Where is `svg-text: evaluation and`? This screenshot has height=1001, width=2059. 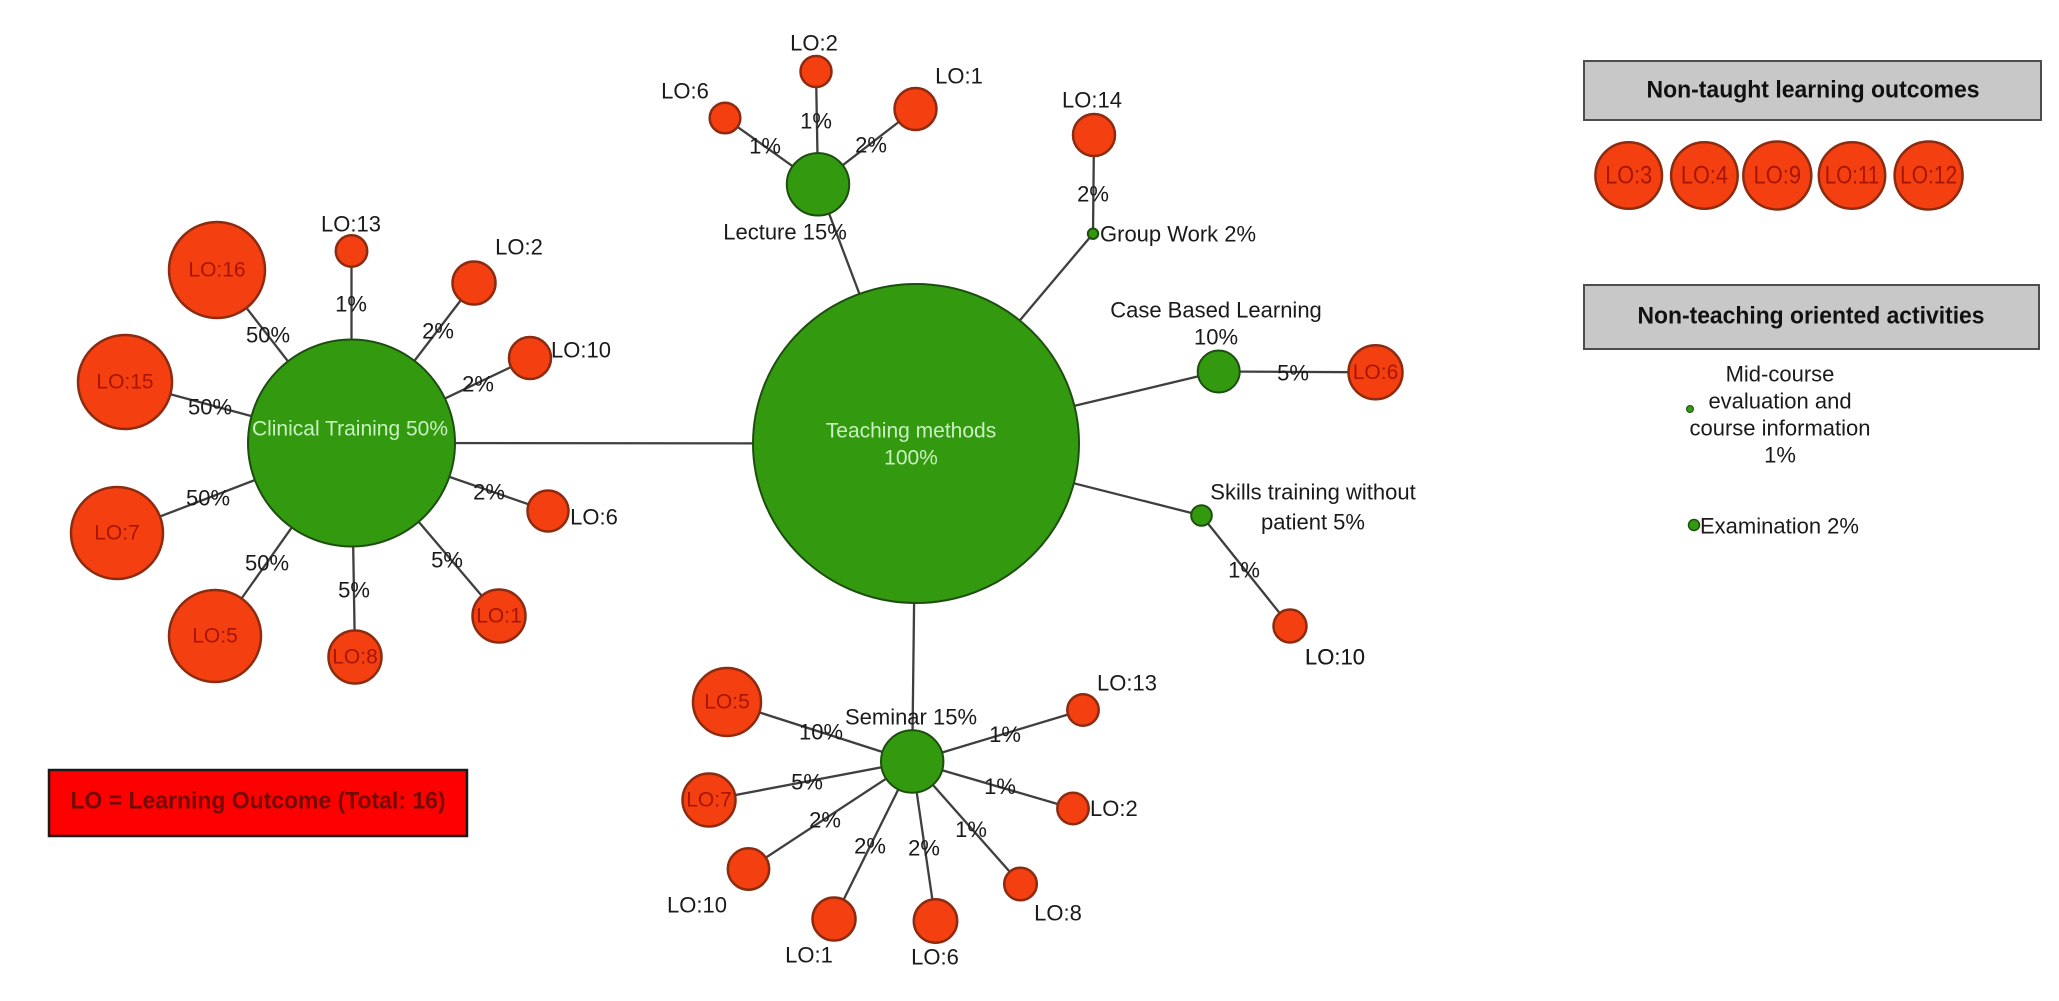
svg-text: evaluation and is located at coordinates (1779, 401).